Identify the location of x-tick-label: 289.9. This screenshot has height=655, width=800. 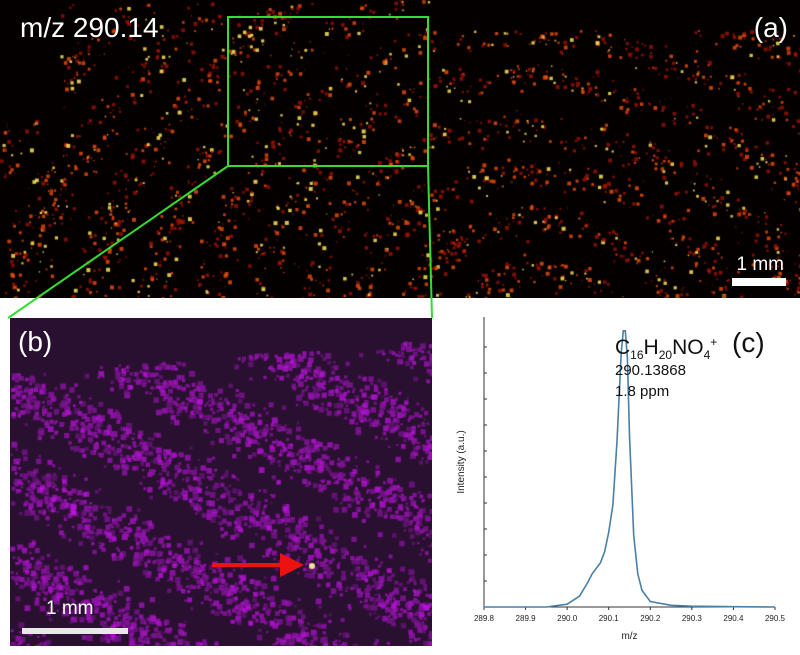
(526, 618).